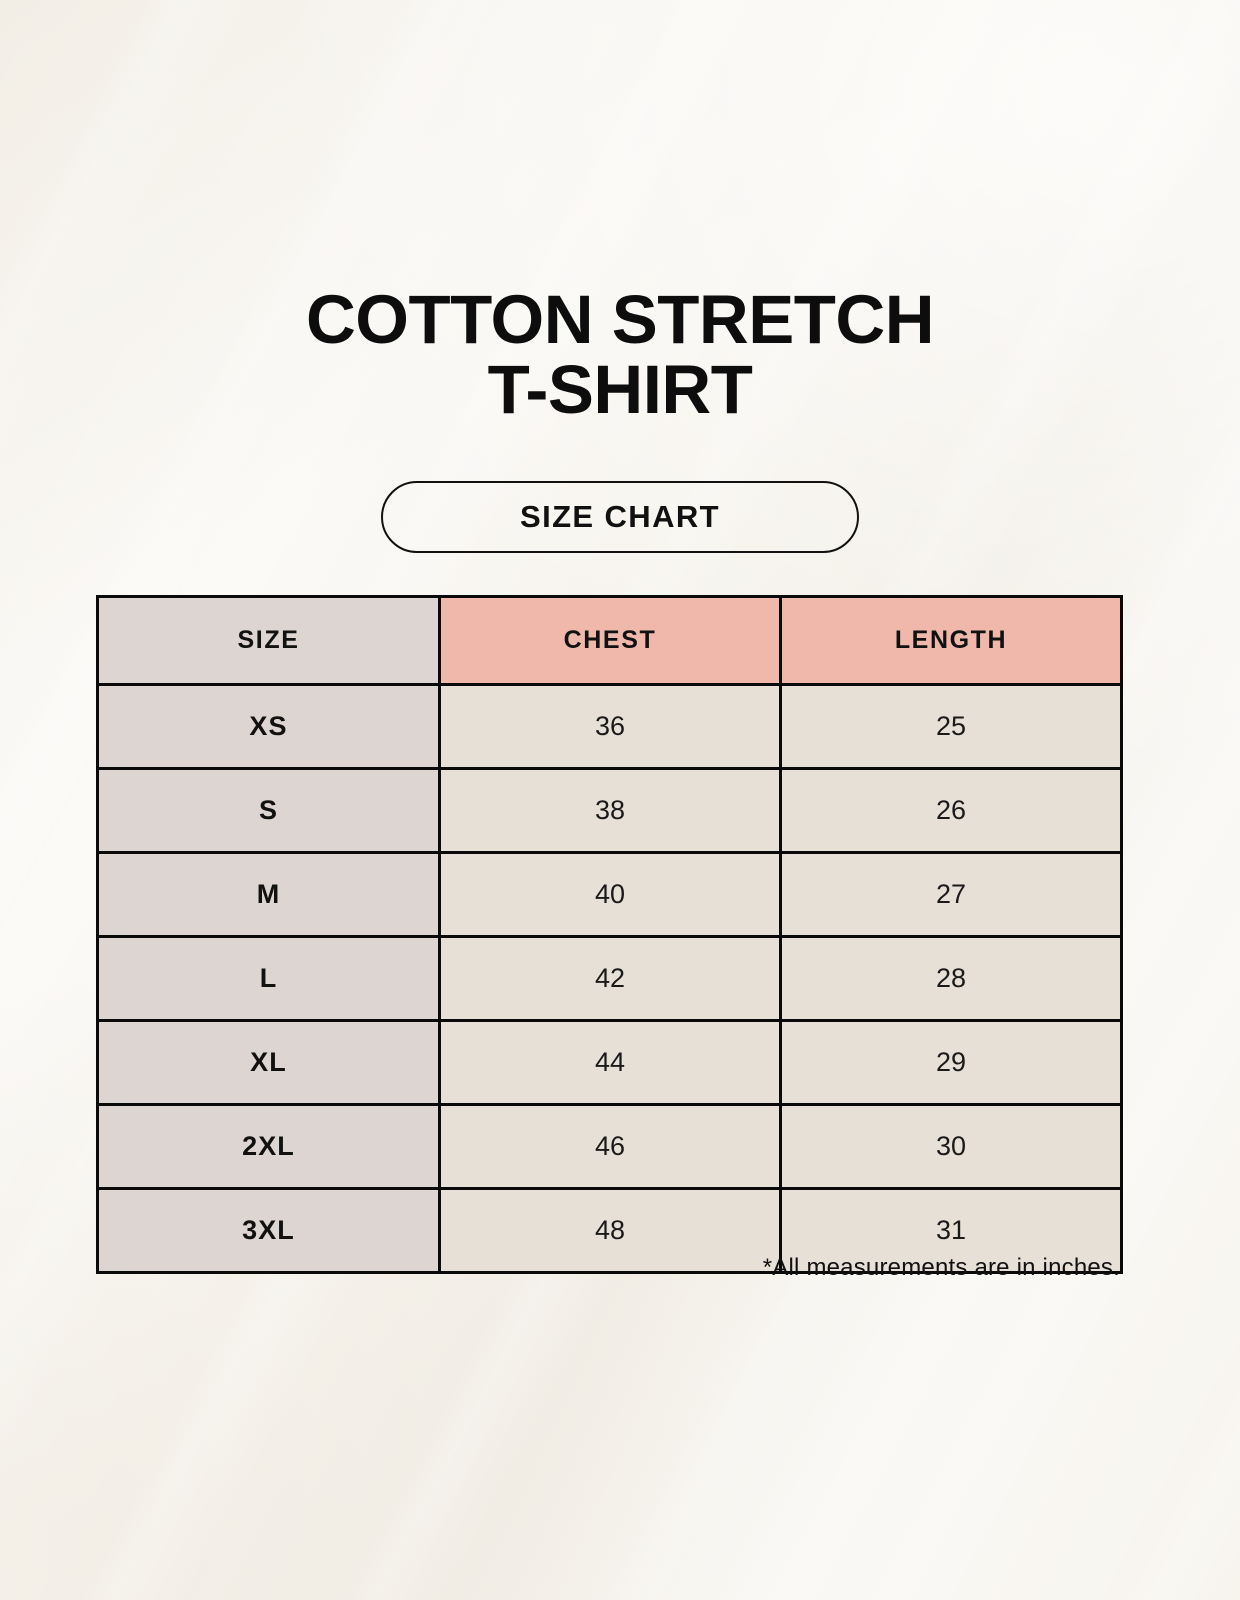 The height and width of the screenshot is (1600, 1240). Describe the element at coordinates (268, 1146) in the screenshot. I see `cell-size: 2XL` at that location.